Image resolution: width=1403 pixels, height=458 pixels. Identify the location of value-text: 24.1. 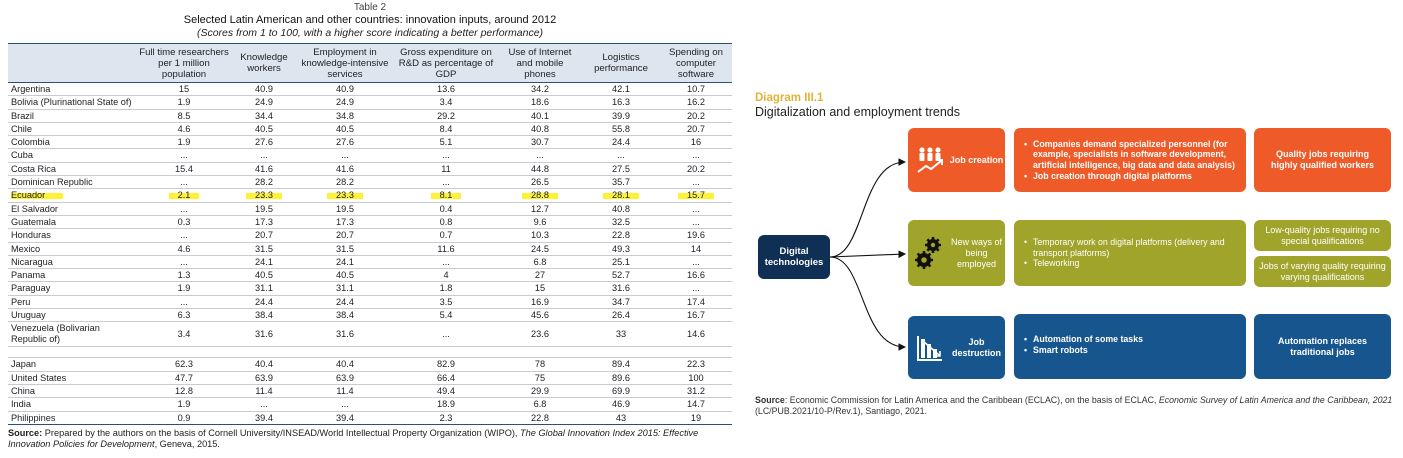
(264, 261).